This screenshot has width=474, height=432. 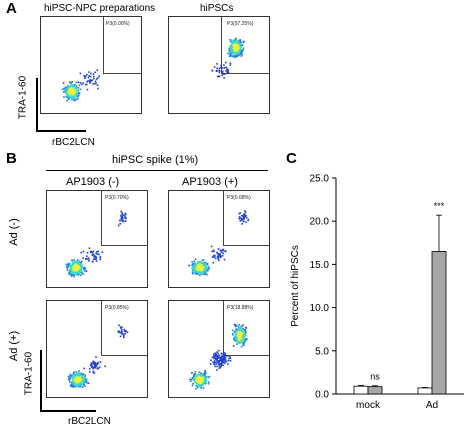 What do you see at coordinates (96, 244) in the screenshot?
I see `scatter-b1` at bounding box center [96, 244].